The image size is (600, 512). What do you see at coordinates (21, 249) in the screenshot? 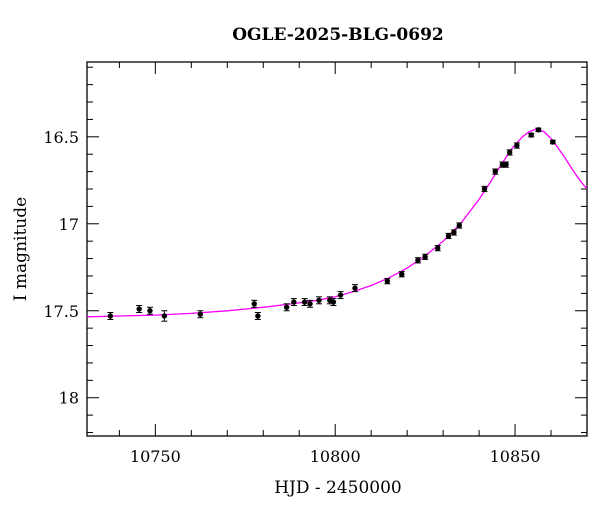
I see `y-axis-label: I magnitude` at bounding box center [21, 249].